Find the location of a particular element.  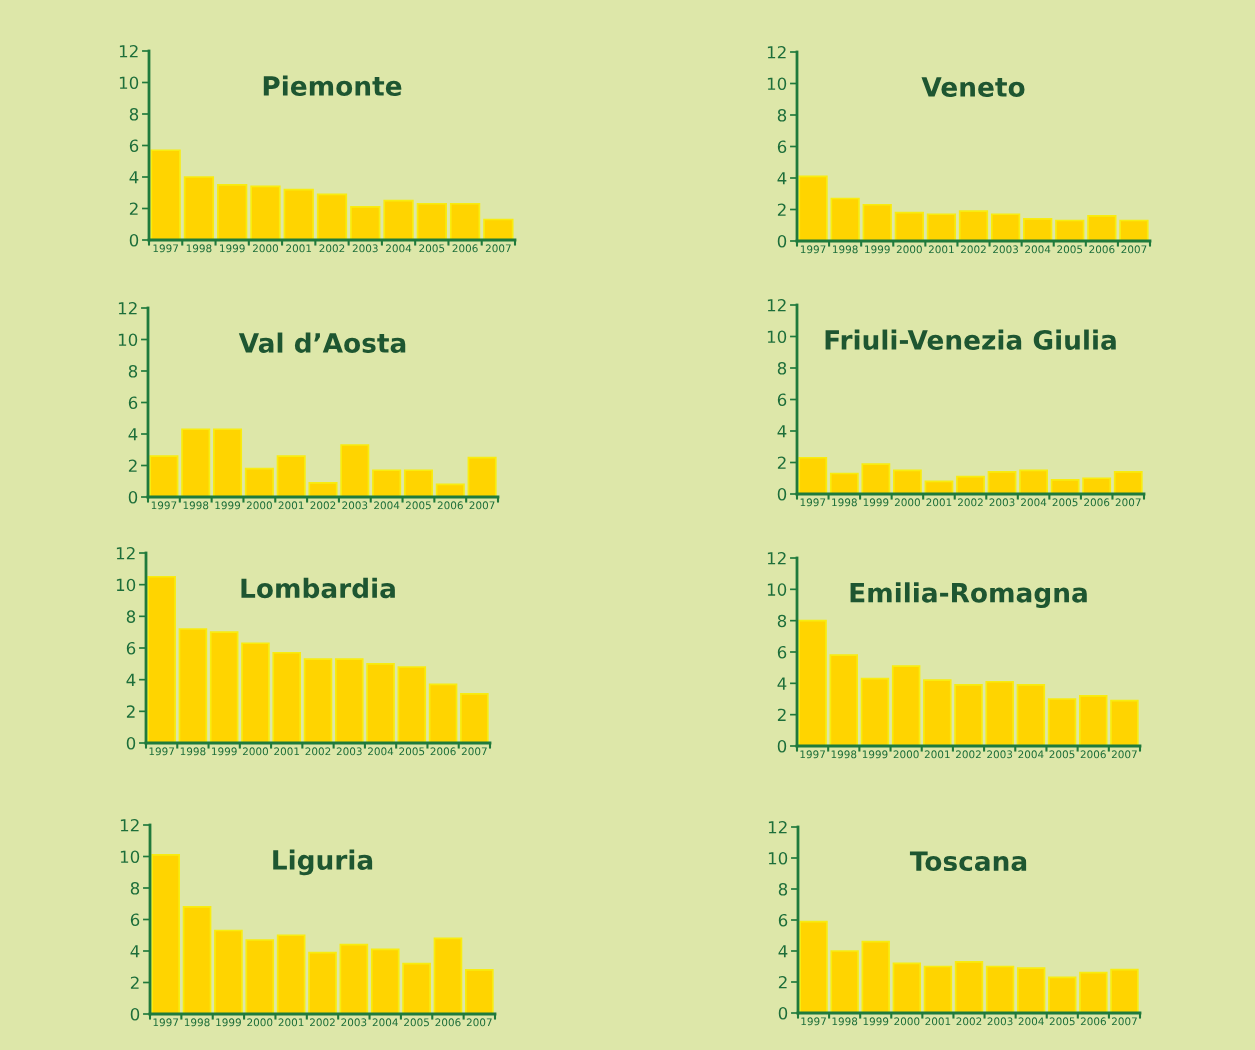

text: Emilia-Romagna is located at coordinates (968, 595).